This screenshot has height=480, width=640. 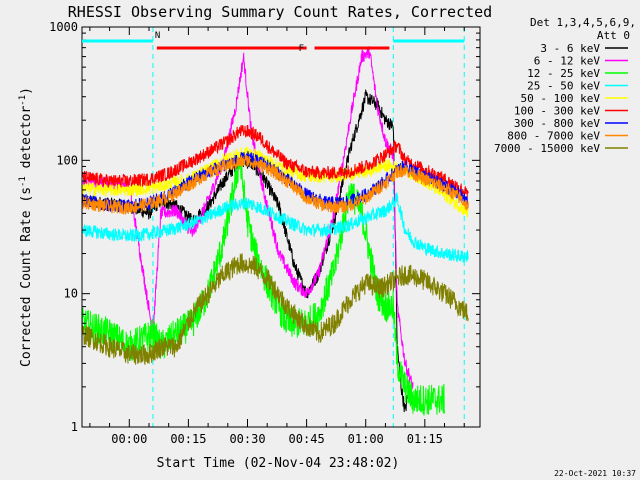 I want to click on legend-header-line-2: Att 0, so click(x=613, y=35).